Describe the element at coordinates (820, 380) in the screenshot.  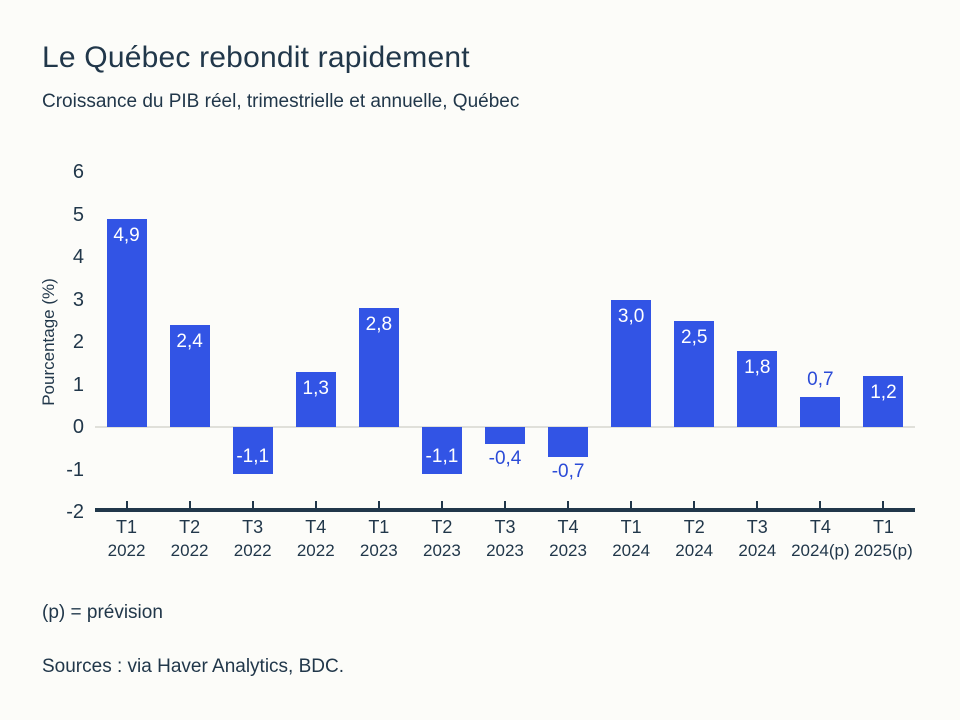
I see `bar-value-label: 0,7` at that location.